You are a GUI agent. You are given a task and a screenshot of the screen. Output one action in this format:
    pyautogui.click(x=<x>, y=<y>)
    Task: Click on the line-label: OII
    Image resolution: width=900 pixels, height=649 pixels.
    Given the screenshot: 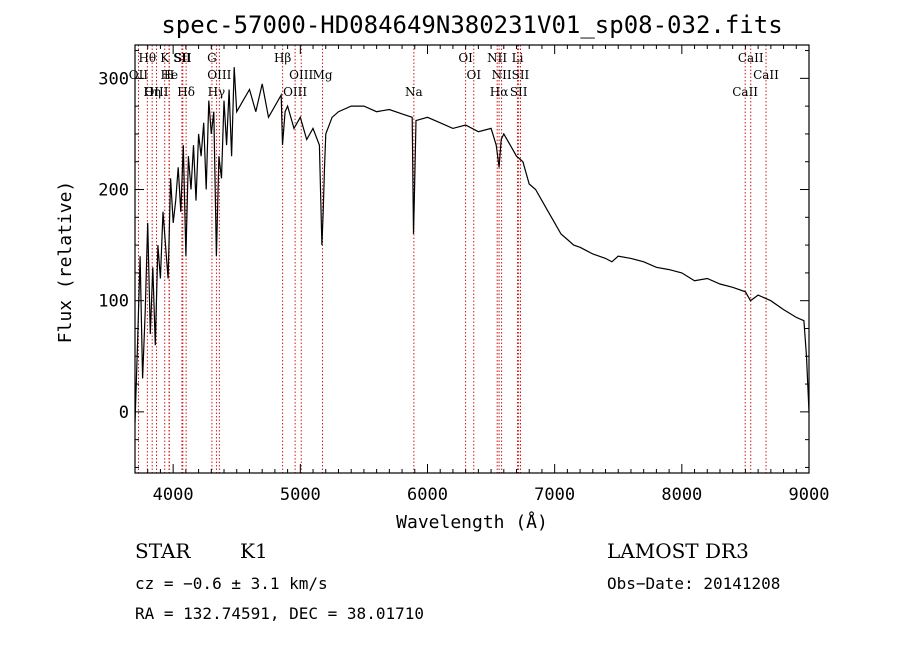 What is the action you would take?
    pyautogui.click(x=139, y=75)
    